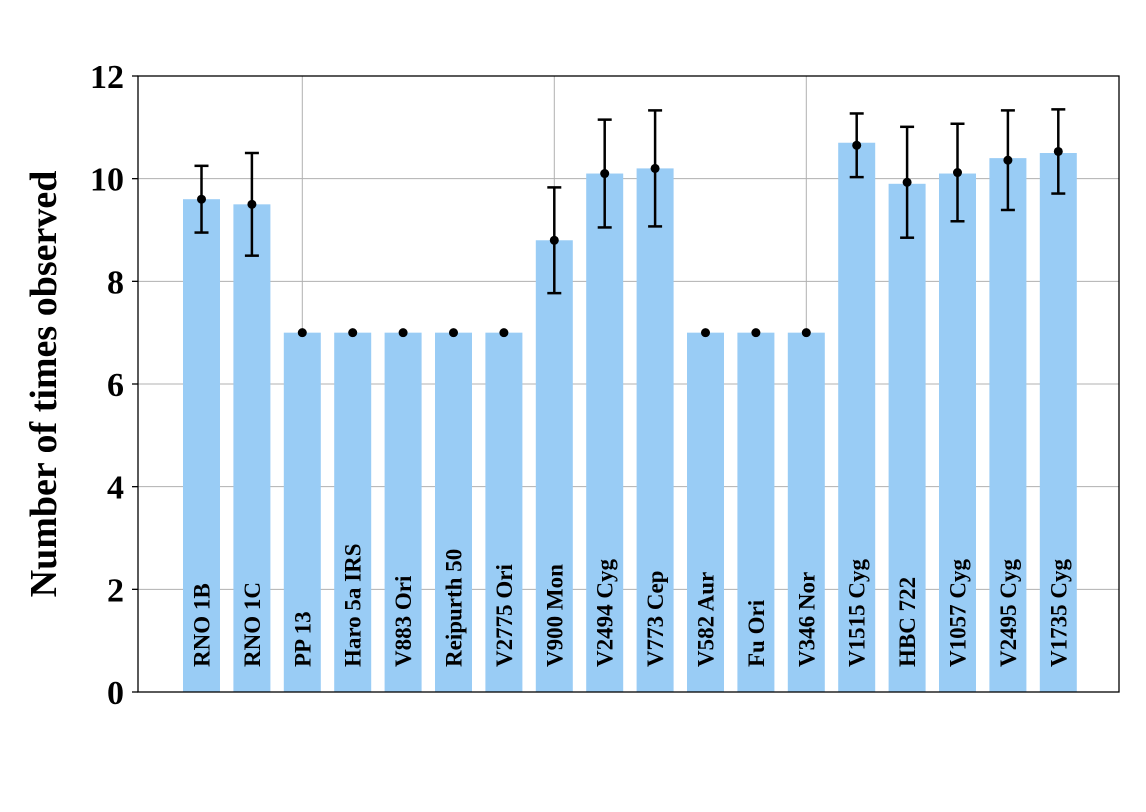 Image resolution: width=1146 pixels, height=812 pixels. What do you see at coordinates (252, 624) in the screenshot?
I see `bar-label: RNO 1C` at bounding box center [252, 624].